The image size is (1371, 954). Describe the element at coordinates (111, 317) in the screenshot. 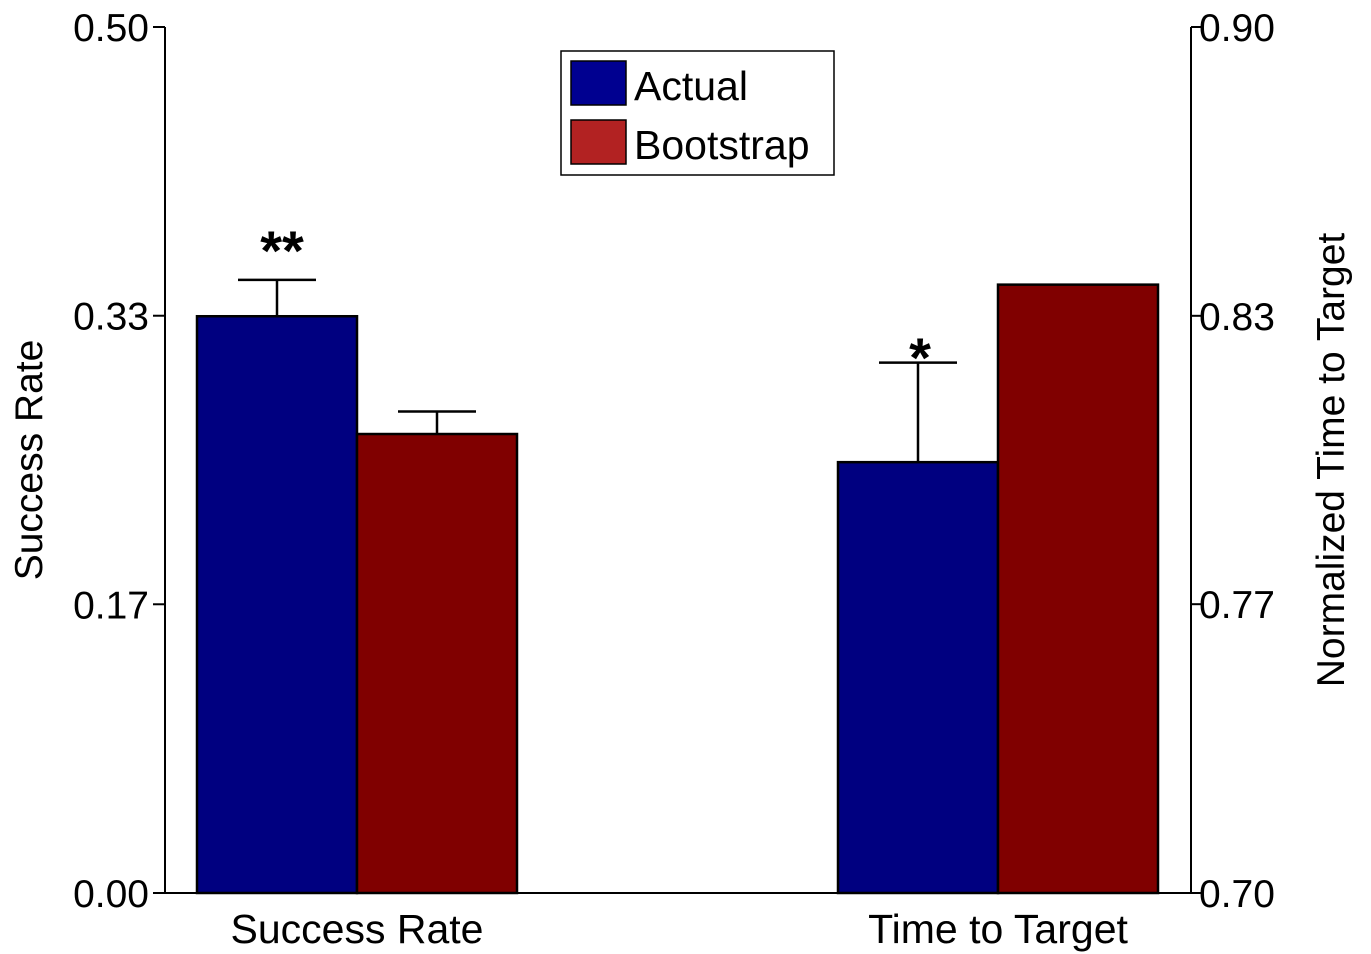

I see `left-tick-label: 0.33` at that location.